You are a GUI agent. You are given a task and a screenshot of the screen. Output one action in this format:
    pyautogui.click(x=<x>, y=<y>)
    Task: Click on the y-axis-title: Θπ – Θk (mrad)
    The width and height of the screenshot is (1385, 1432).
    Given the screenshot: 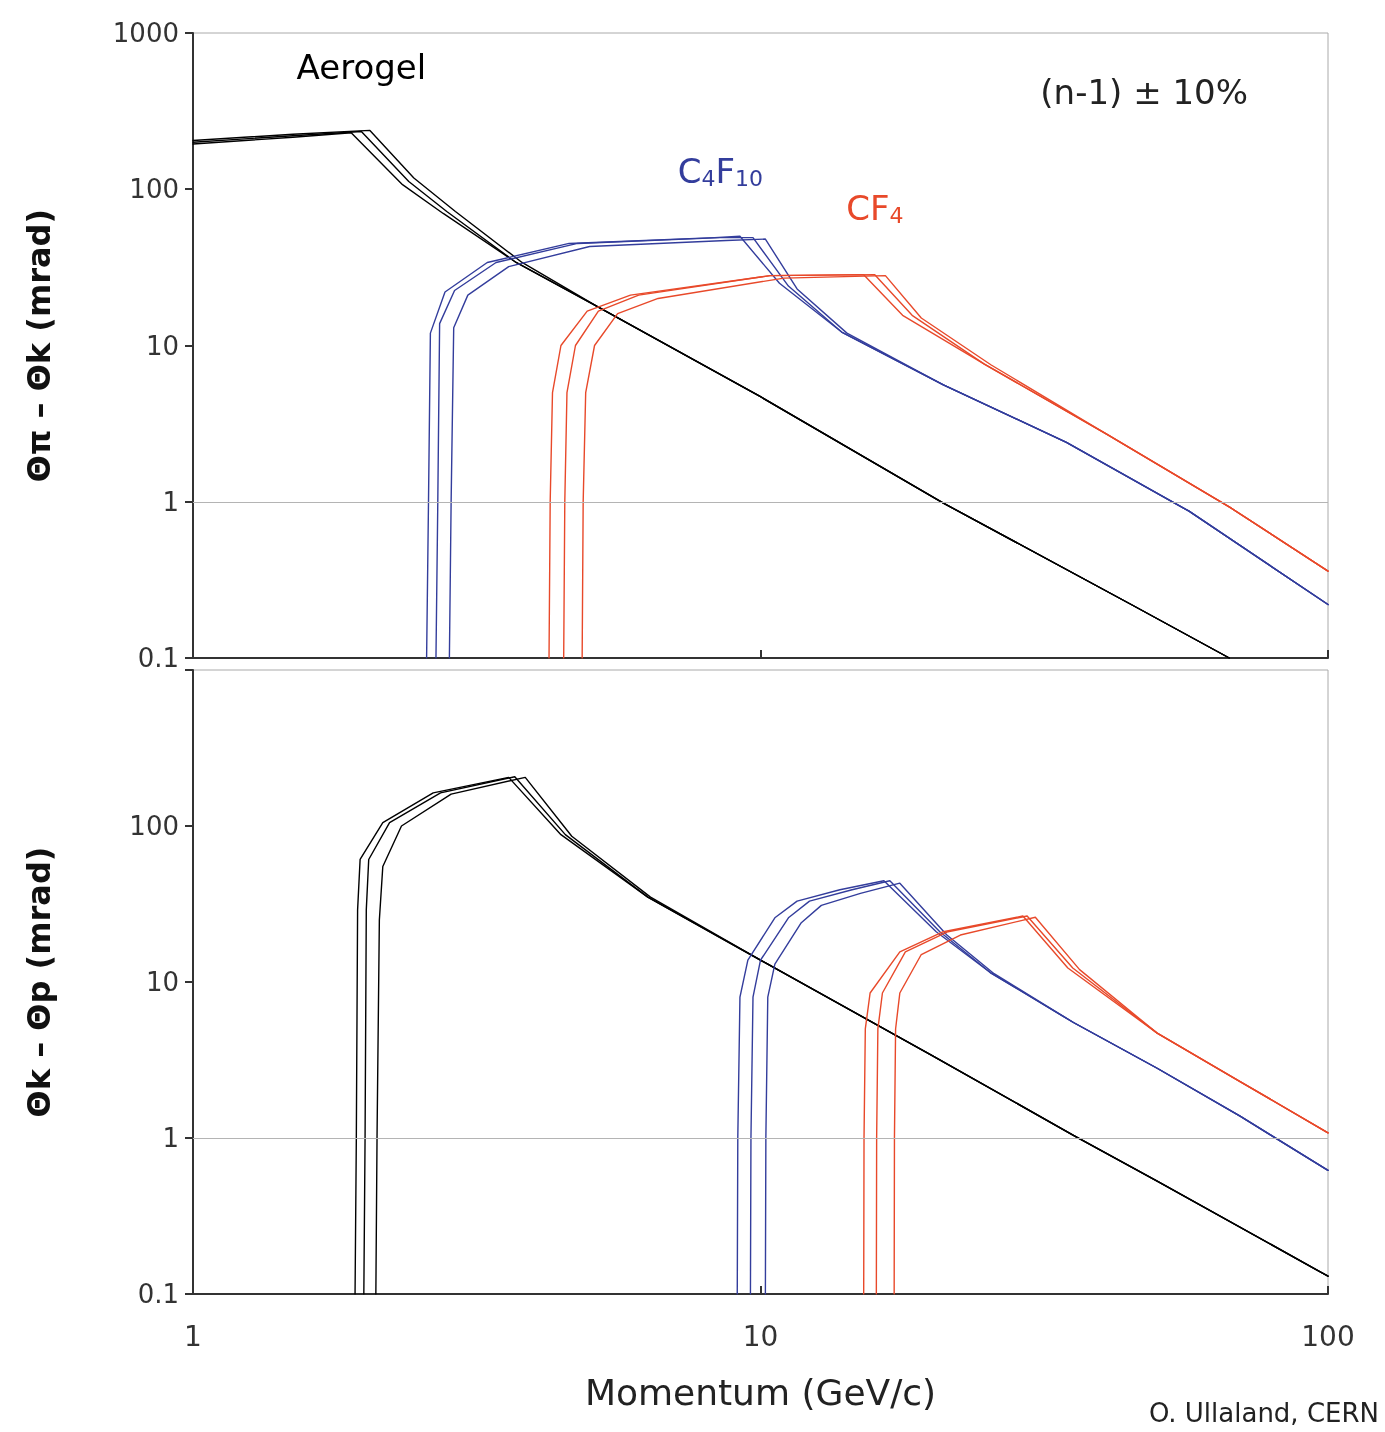 What is the action you would take?
    pyautogui.click(x=39, y=345)
    